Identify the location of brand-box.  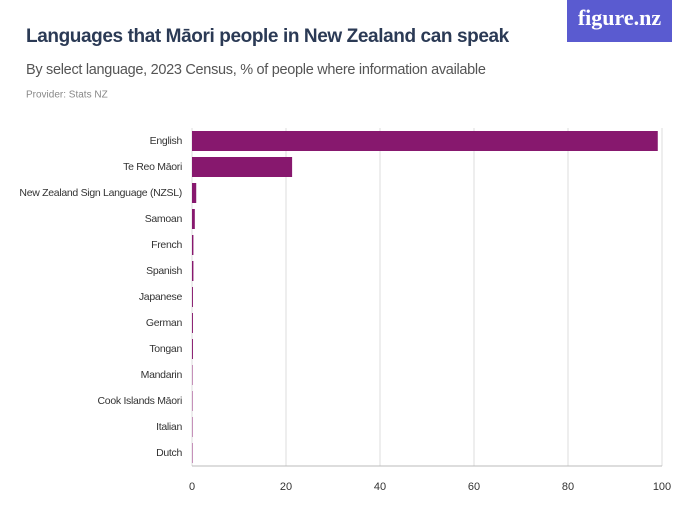
(619, 21).